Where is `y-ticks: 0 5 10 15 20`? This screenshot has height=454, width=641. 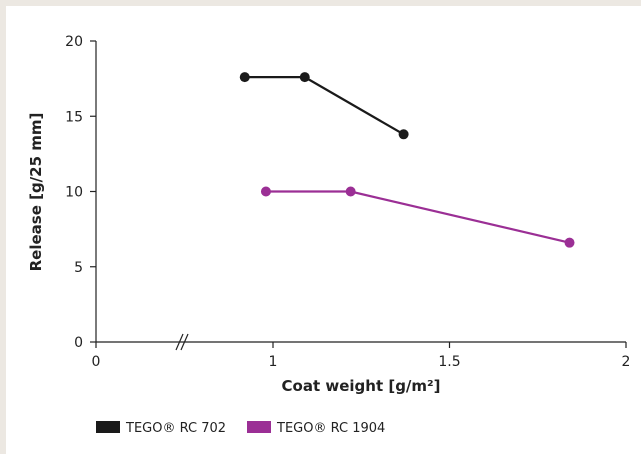
y-ticks: 0 5 10 15 20 is located at coordinates (80, 192).